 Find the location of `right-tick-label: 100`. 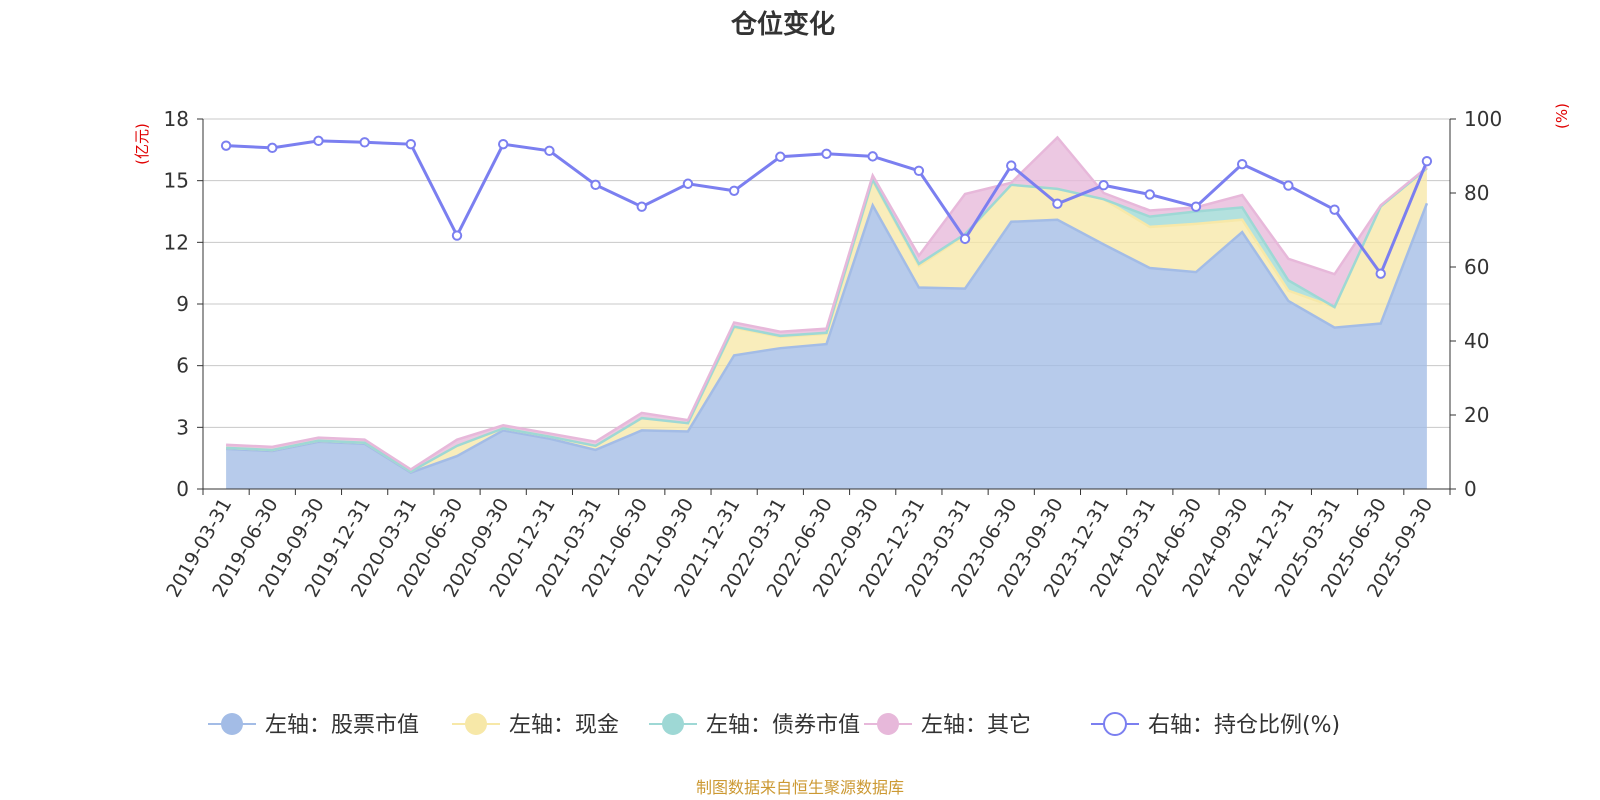

right-tick-label: 100 is located at coordinates (1483, 119).